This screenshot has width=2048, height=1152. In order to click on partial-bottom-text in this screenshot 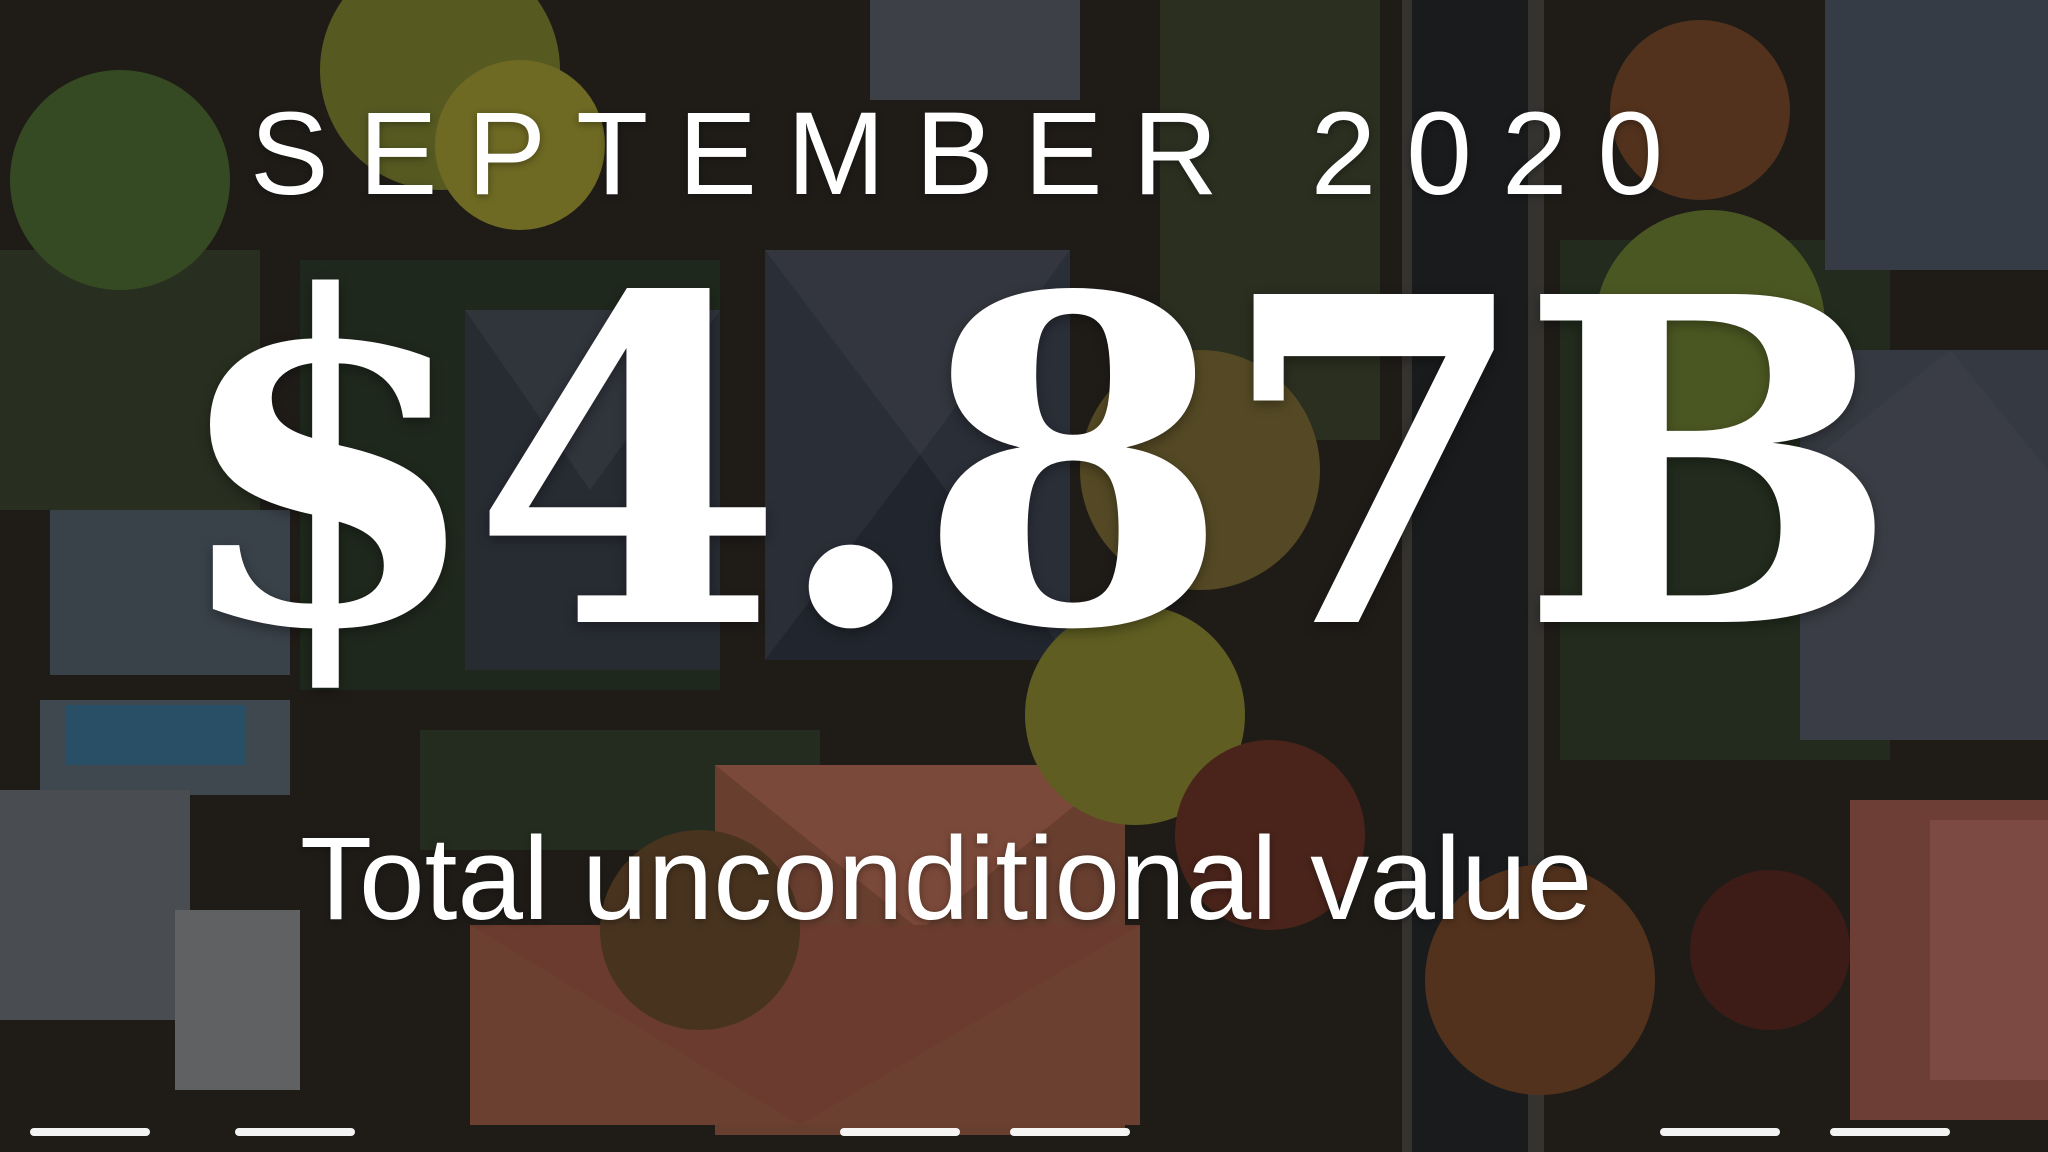, I will do `click(1024, 1140)`.